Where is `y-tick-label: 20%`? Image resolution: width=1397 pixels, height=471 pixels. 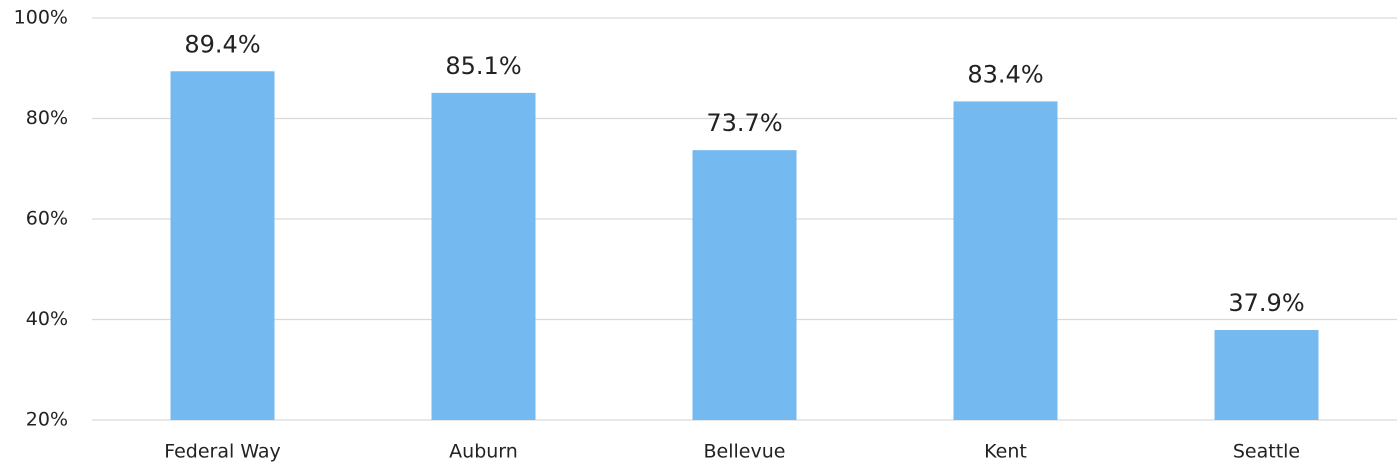
y-tick-label: 20% is located at coordinates (47, 420).